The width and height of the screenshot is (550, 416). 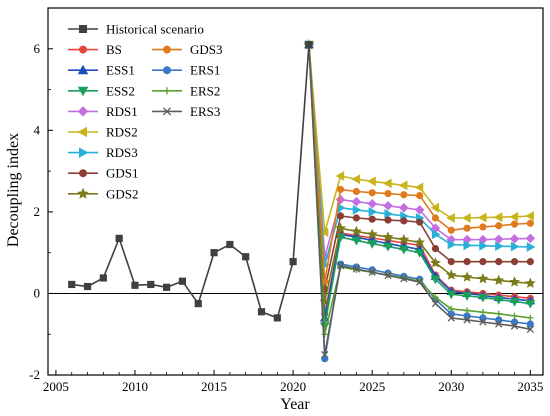 What do you see at coordinates (103, 173) in the screenshot?
I see `legend-item-gds1: GDS1` at bounding box center [103, 173].